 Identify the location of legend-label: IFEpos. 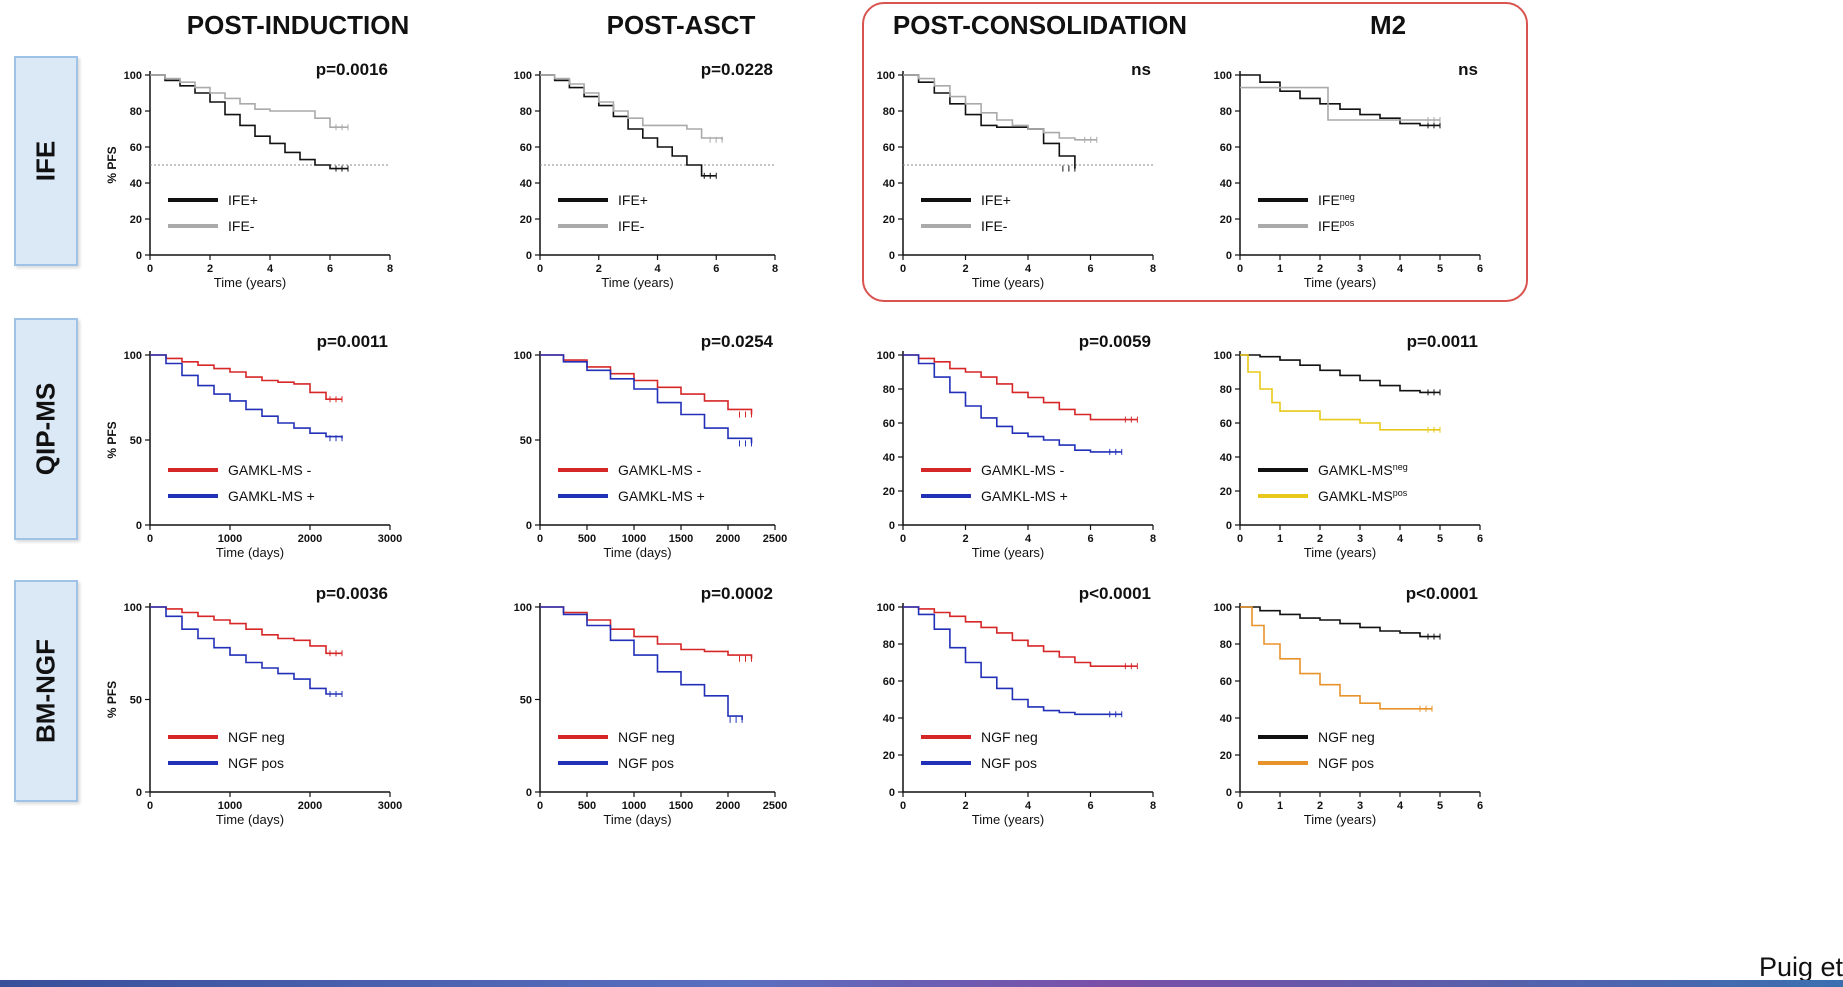
(1336, 226).